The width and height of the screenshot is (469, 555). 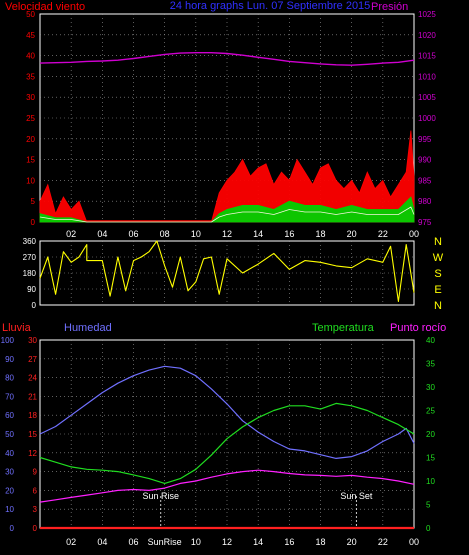 I want to click on humidity-tick-70: 70, so click(x=9, y=396).